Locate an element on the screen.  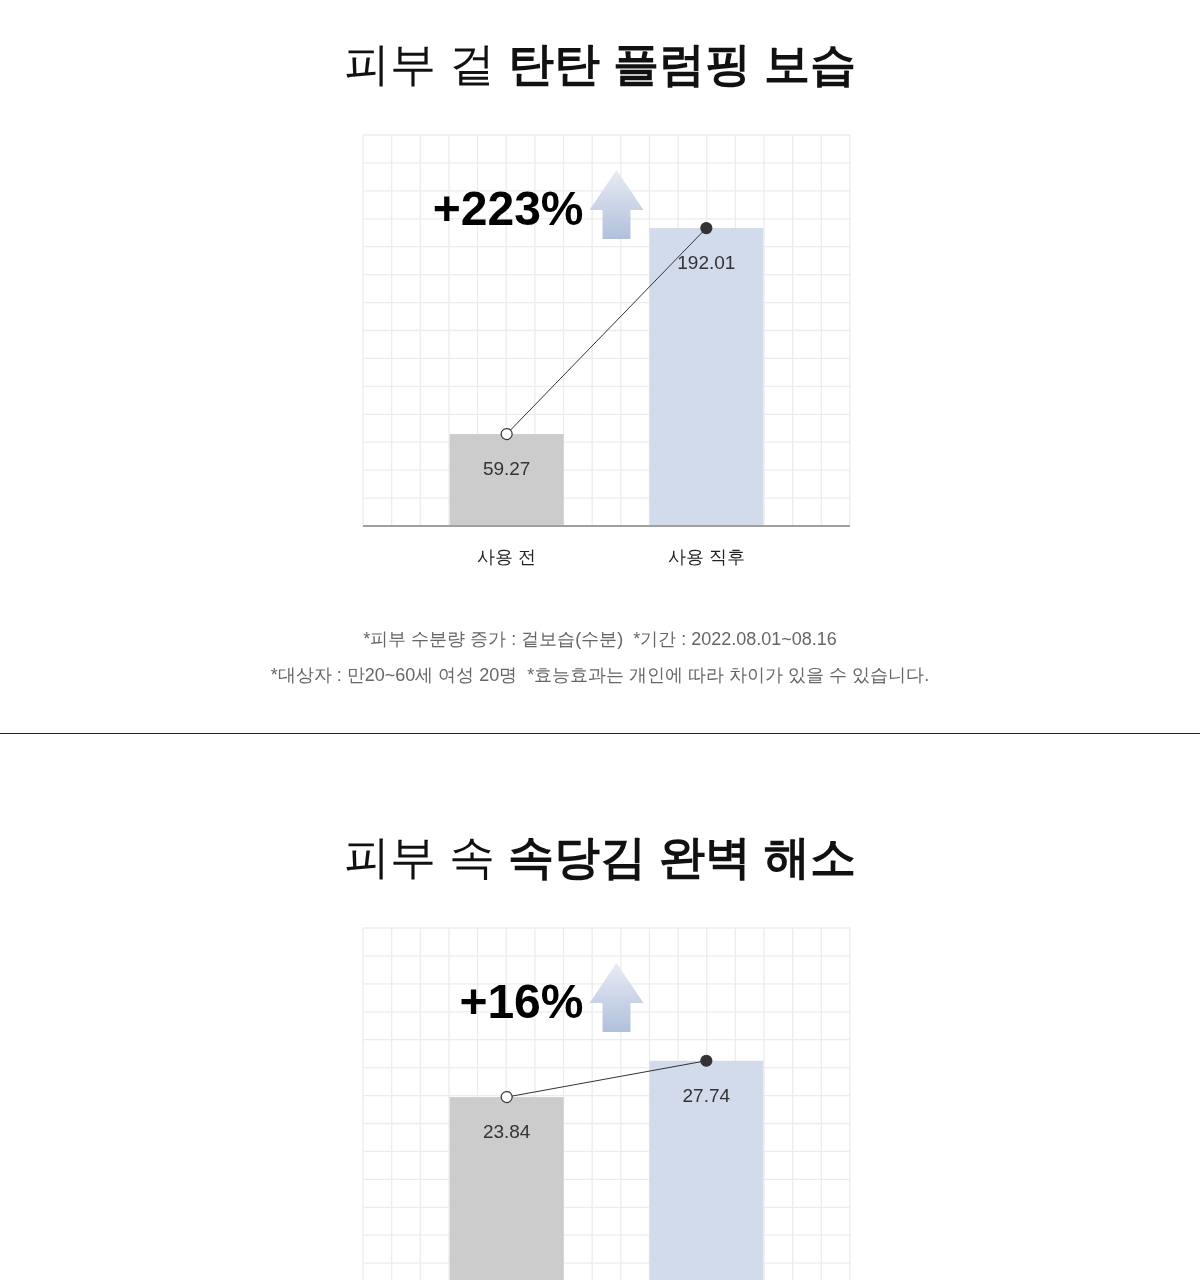
data-label: 27.74 is located at coordinates (706, 1095).